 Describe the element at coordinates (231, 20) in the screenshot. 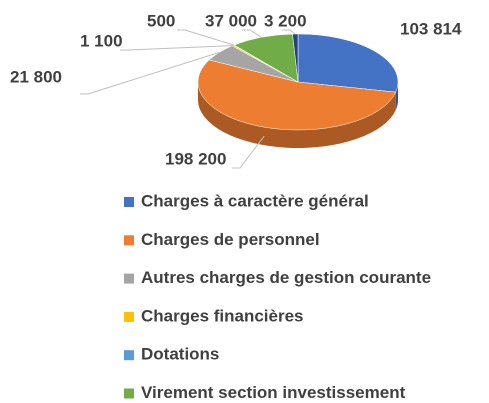

I see `value-label: 37 000` at that location.